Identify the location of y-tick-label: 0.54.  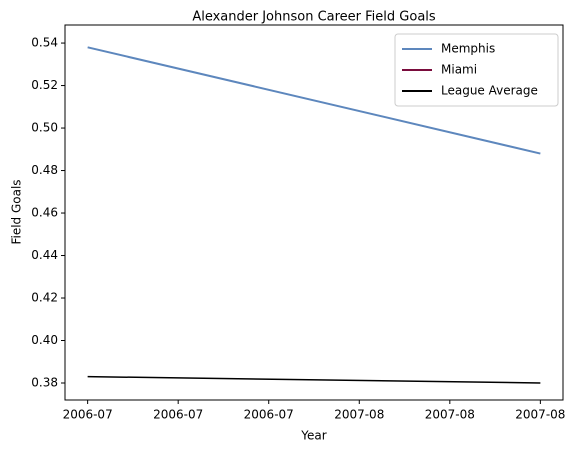
(44, 43).